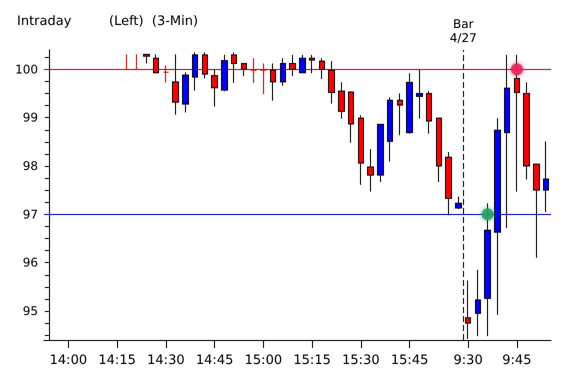 The image size is (565, 386). Describe the element at coordinates (69, 360) in the screenshot. I see `x-tick-label: 14:00` at that location.